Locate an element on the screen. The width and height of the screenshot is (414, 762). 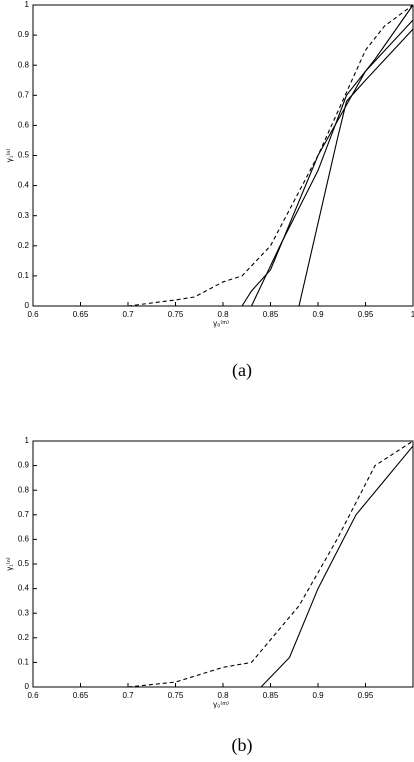
caption: (b) is located at coordinates (242, 745).